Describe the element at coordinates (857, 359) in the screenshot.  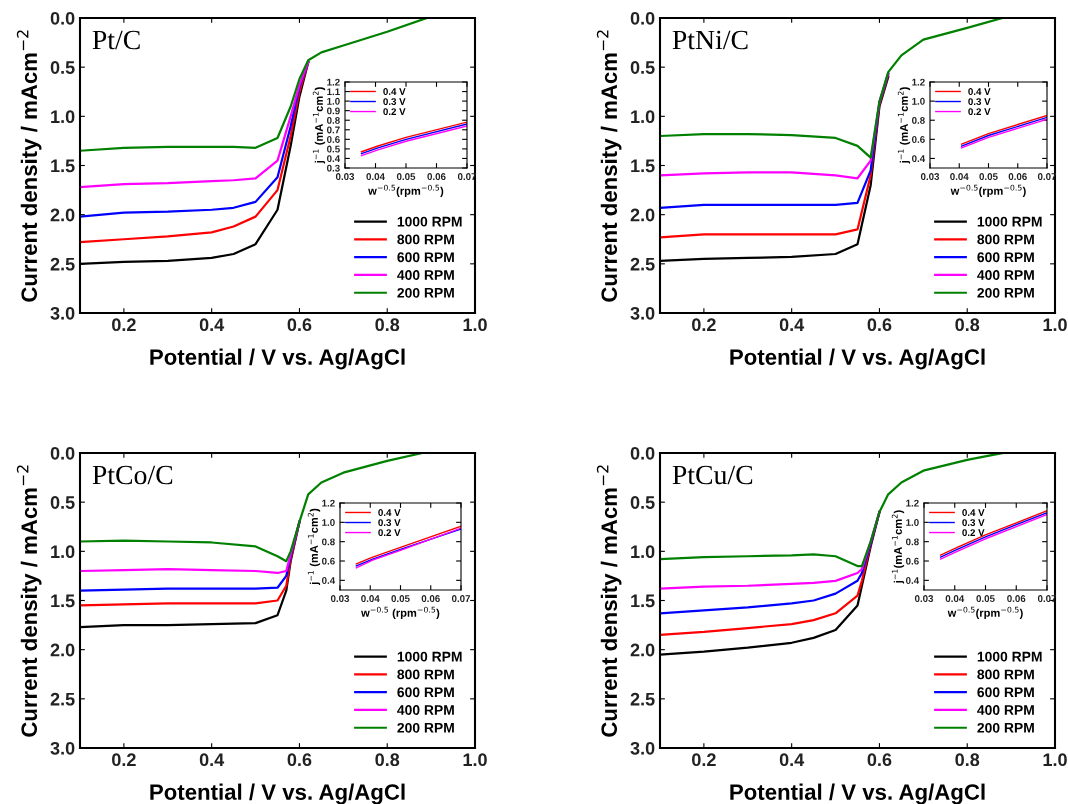
I see `x-axis-title: Potential / V vs. Ag/AgCl` at that location.